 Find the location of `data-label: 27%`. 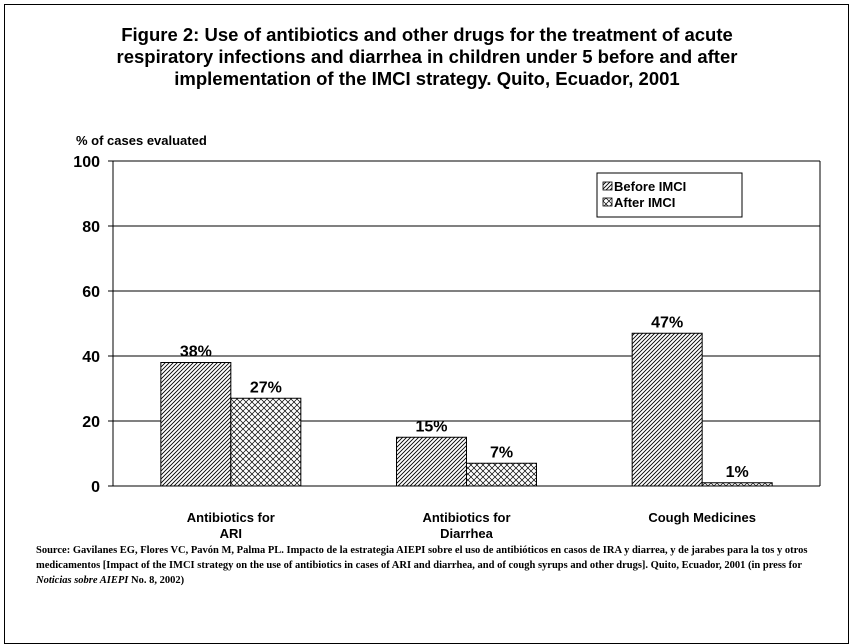

data-label: 27% is located at coordinates (266, 387).